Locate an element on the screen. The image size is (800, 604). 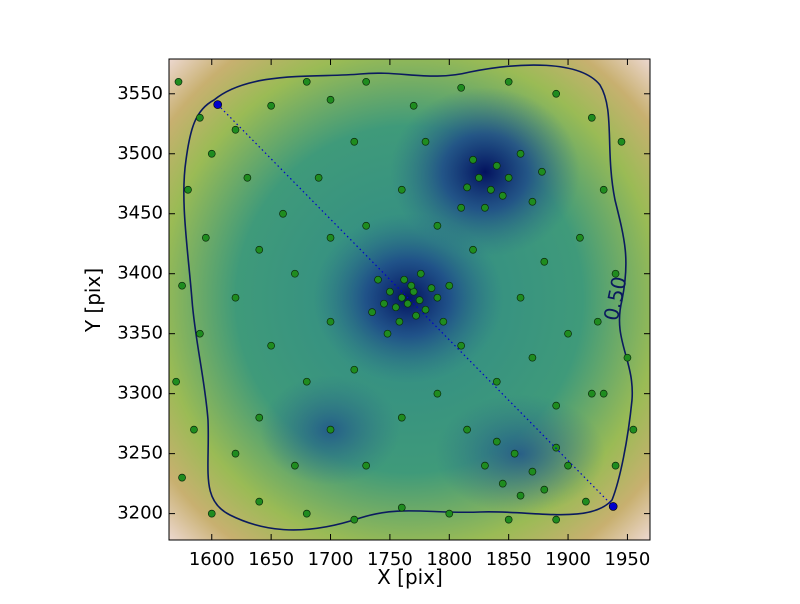
x-tick-label: 1600 is located at coordinates (212, 559).